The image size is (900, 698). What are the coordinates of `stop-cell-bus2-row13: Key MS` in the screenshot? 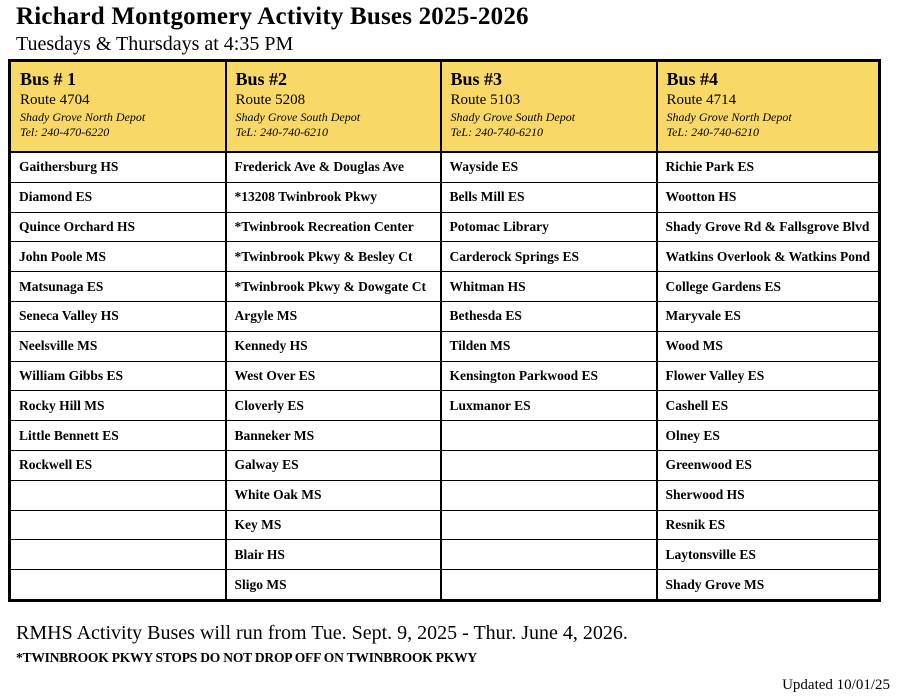 It's located at (333, 525).